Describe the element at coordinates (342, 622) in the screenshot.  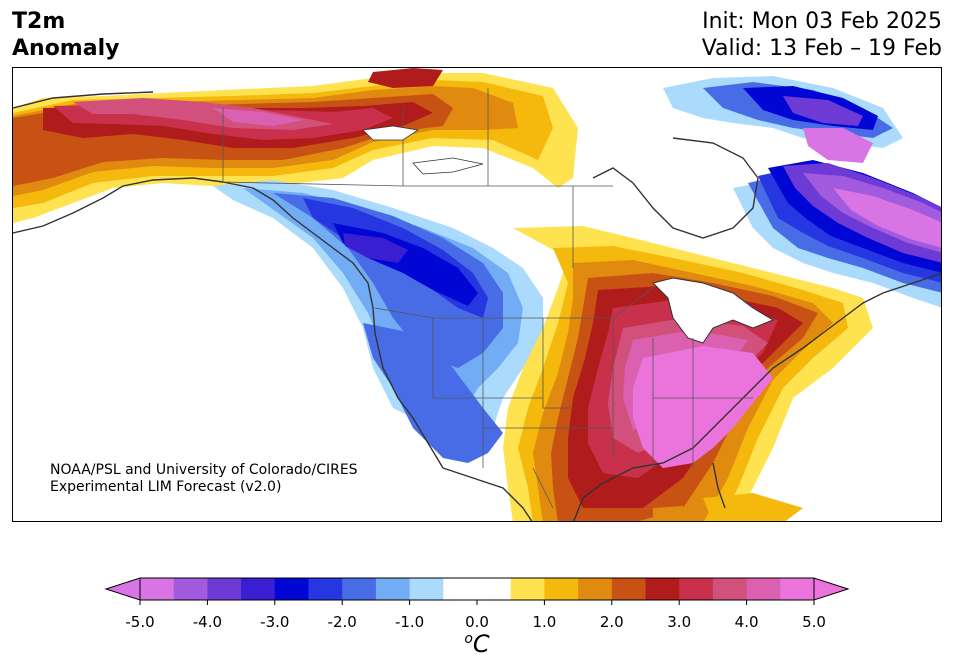
I see `colorbar-tick-label: -2.0` at that location.